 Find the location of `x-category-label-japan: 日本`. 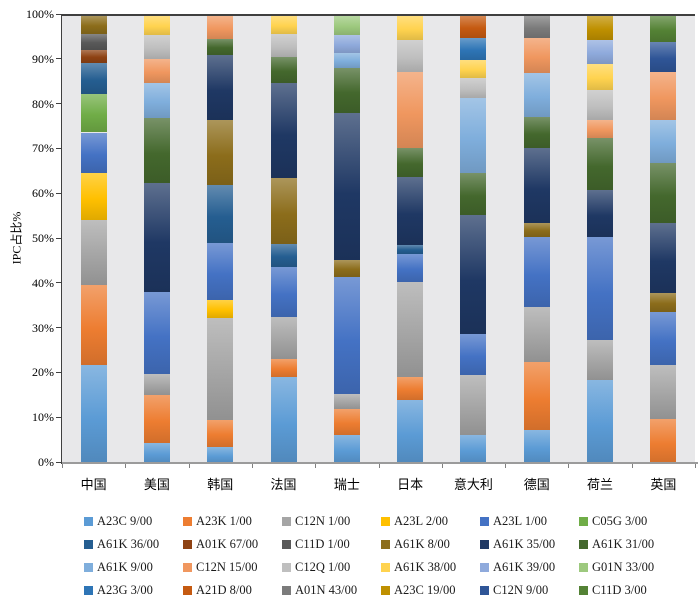

x-category-label-japan: 日本 is located at coordinates (410, 484).